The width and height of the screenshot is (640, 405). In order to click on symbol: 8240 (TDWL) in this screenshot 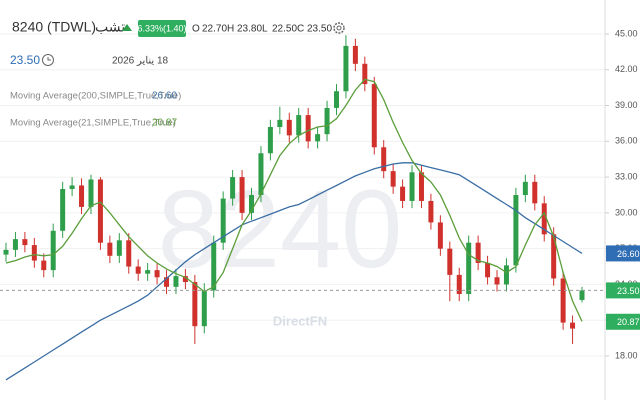, I will do `click(54, 27)`.